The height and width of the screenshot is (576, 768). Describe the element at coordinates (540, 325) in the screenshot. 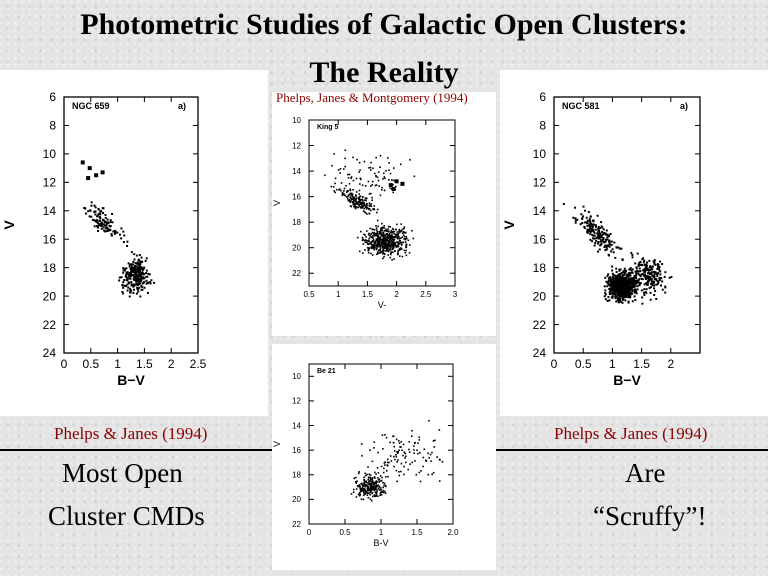

I see `y-tick-label: 22` at that location.